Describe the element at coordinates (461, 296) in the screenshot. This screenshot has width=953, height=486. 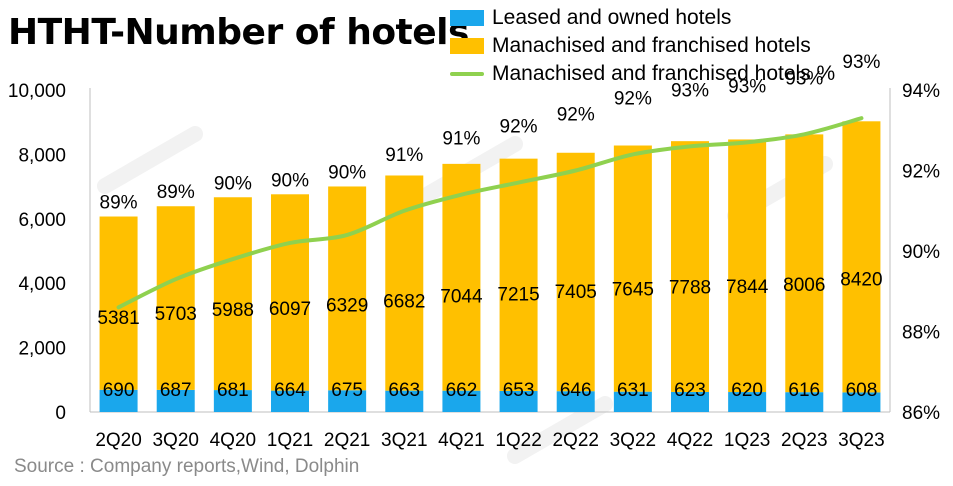
I see `data-label-franchised: 7044` at that location.